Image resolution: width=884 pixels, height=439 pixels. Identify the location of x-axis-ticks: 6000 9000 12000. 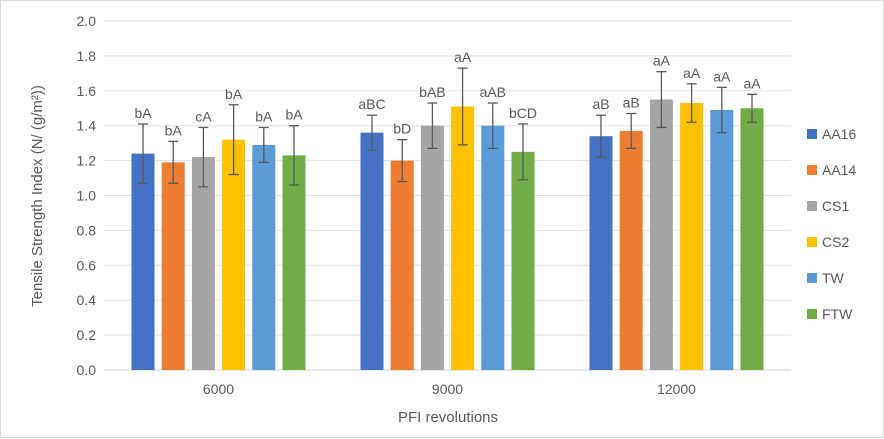
(449, 389).